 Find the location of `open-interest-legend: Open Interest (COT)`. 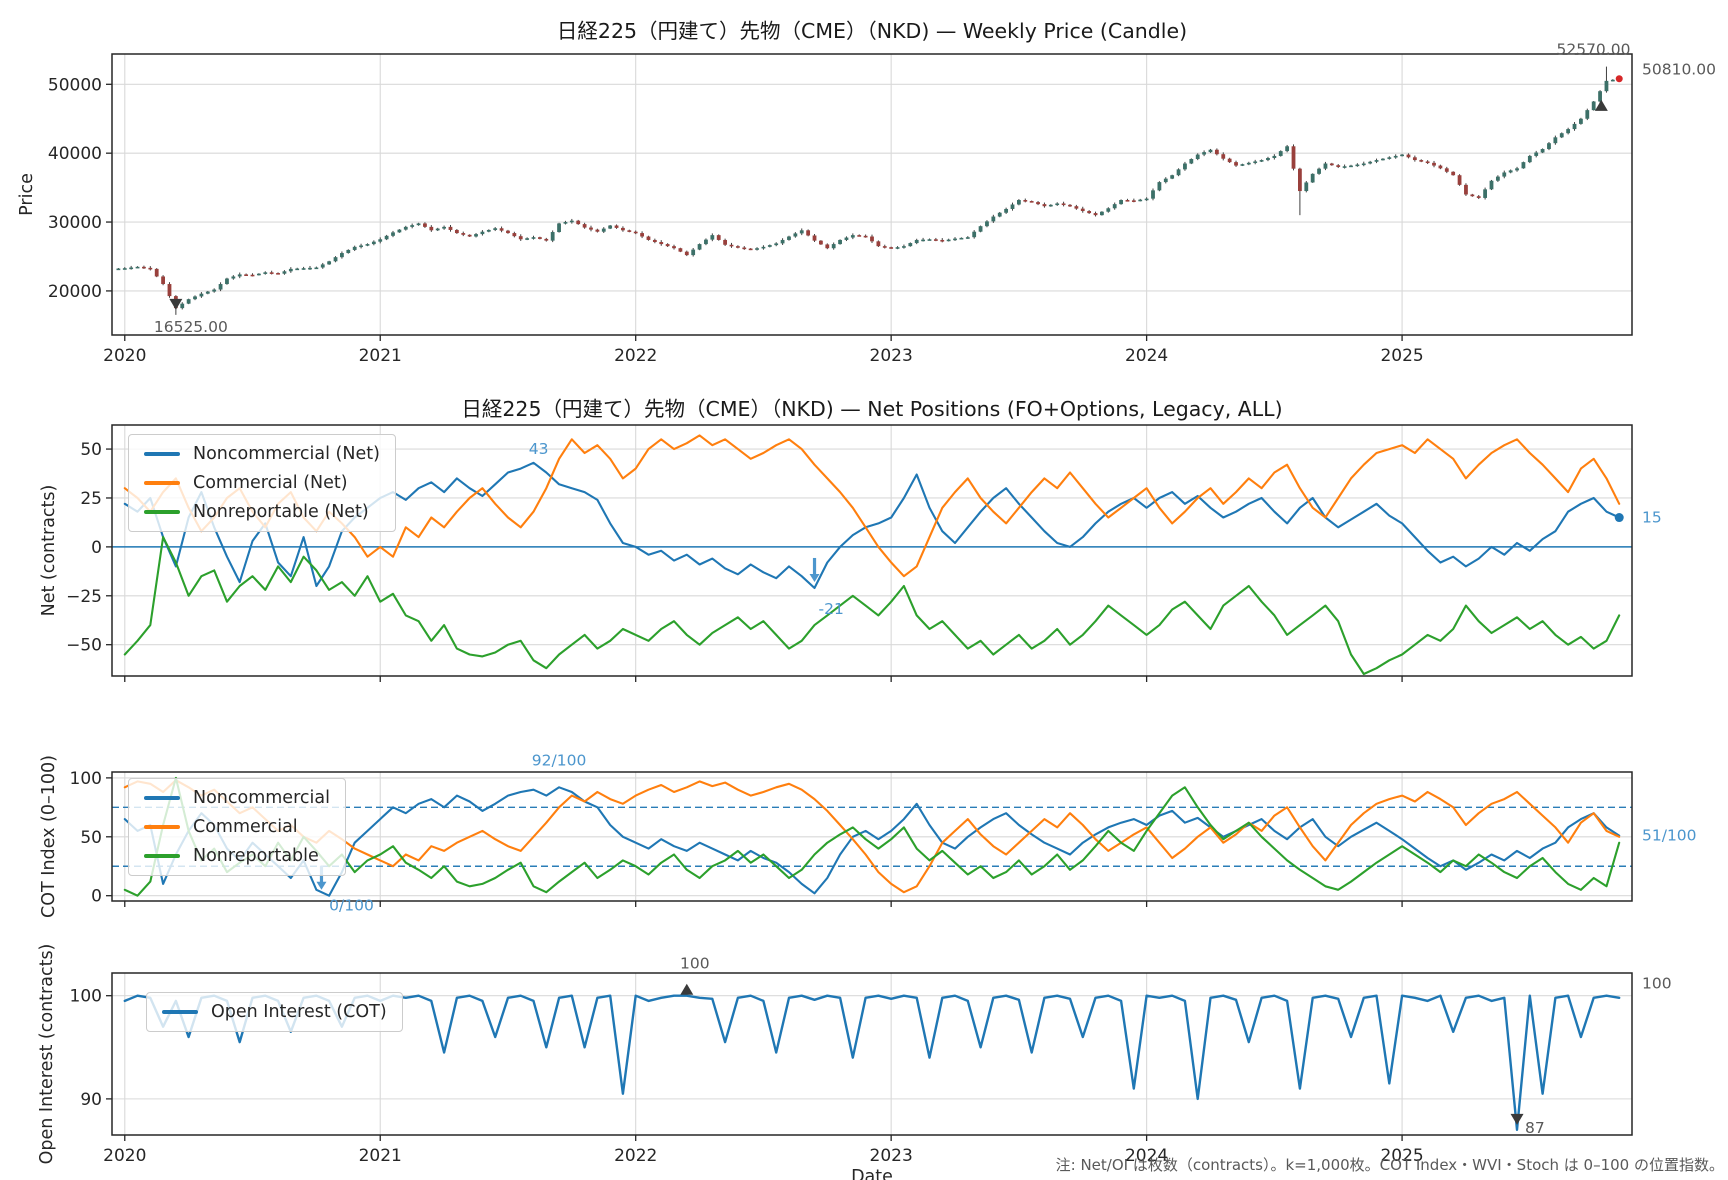

open-interest-legend: Open Interest (COT) is located at coordinates (274, 1012).